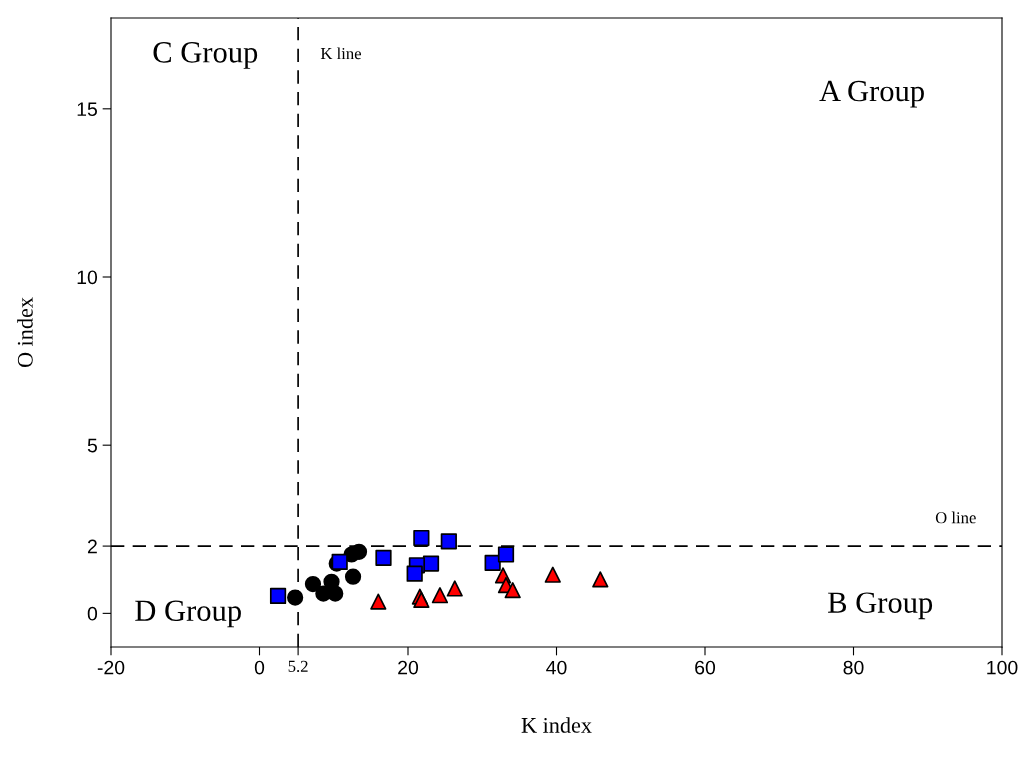 The image size is (1032, 758). I want to click on x-tick-label: 20, so click(408, 667).